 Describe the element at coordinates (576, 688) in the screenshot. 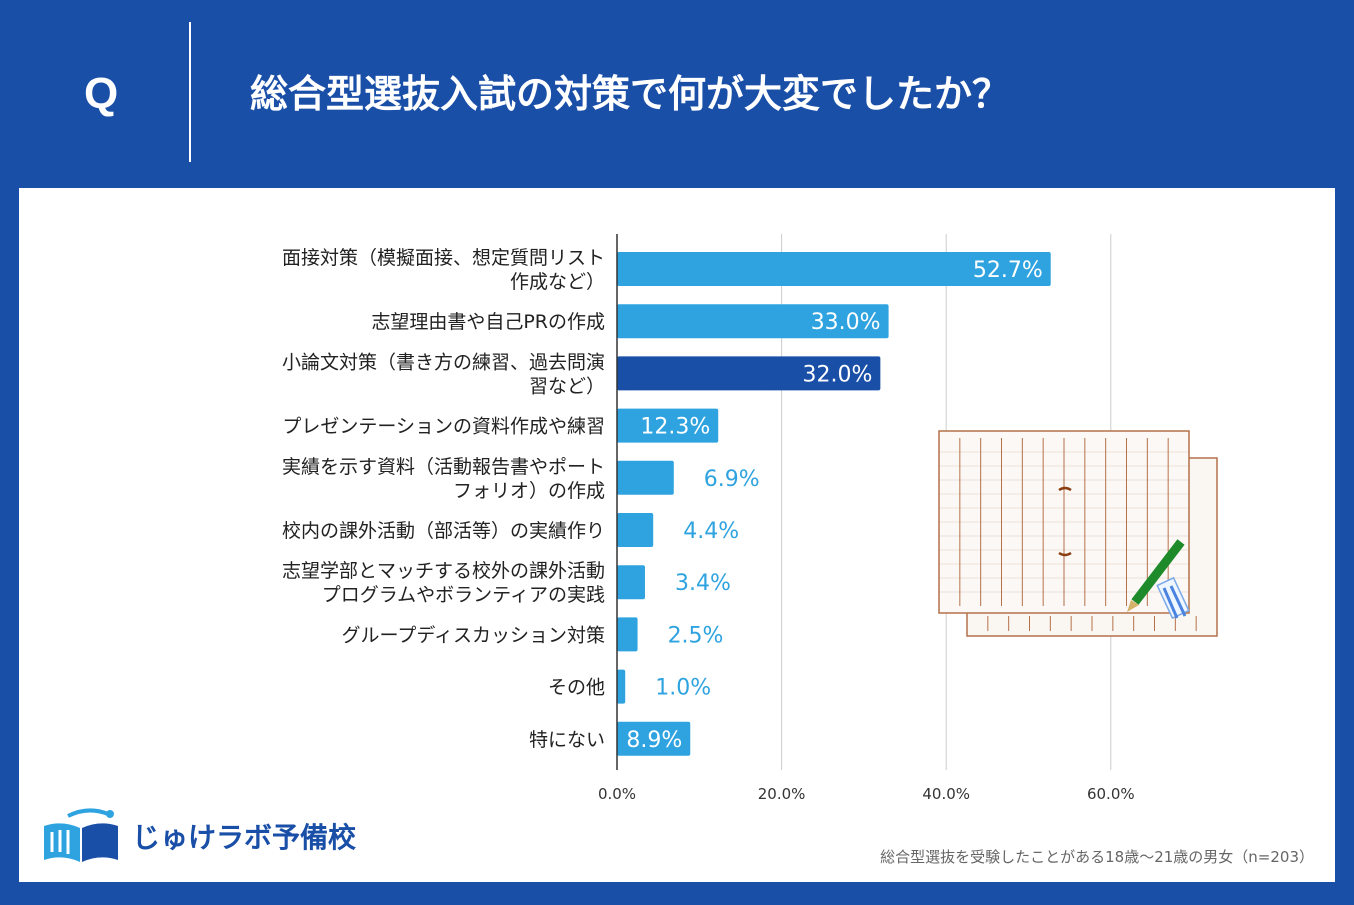

I see `category-label: その他` at that location.